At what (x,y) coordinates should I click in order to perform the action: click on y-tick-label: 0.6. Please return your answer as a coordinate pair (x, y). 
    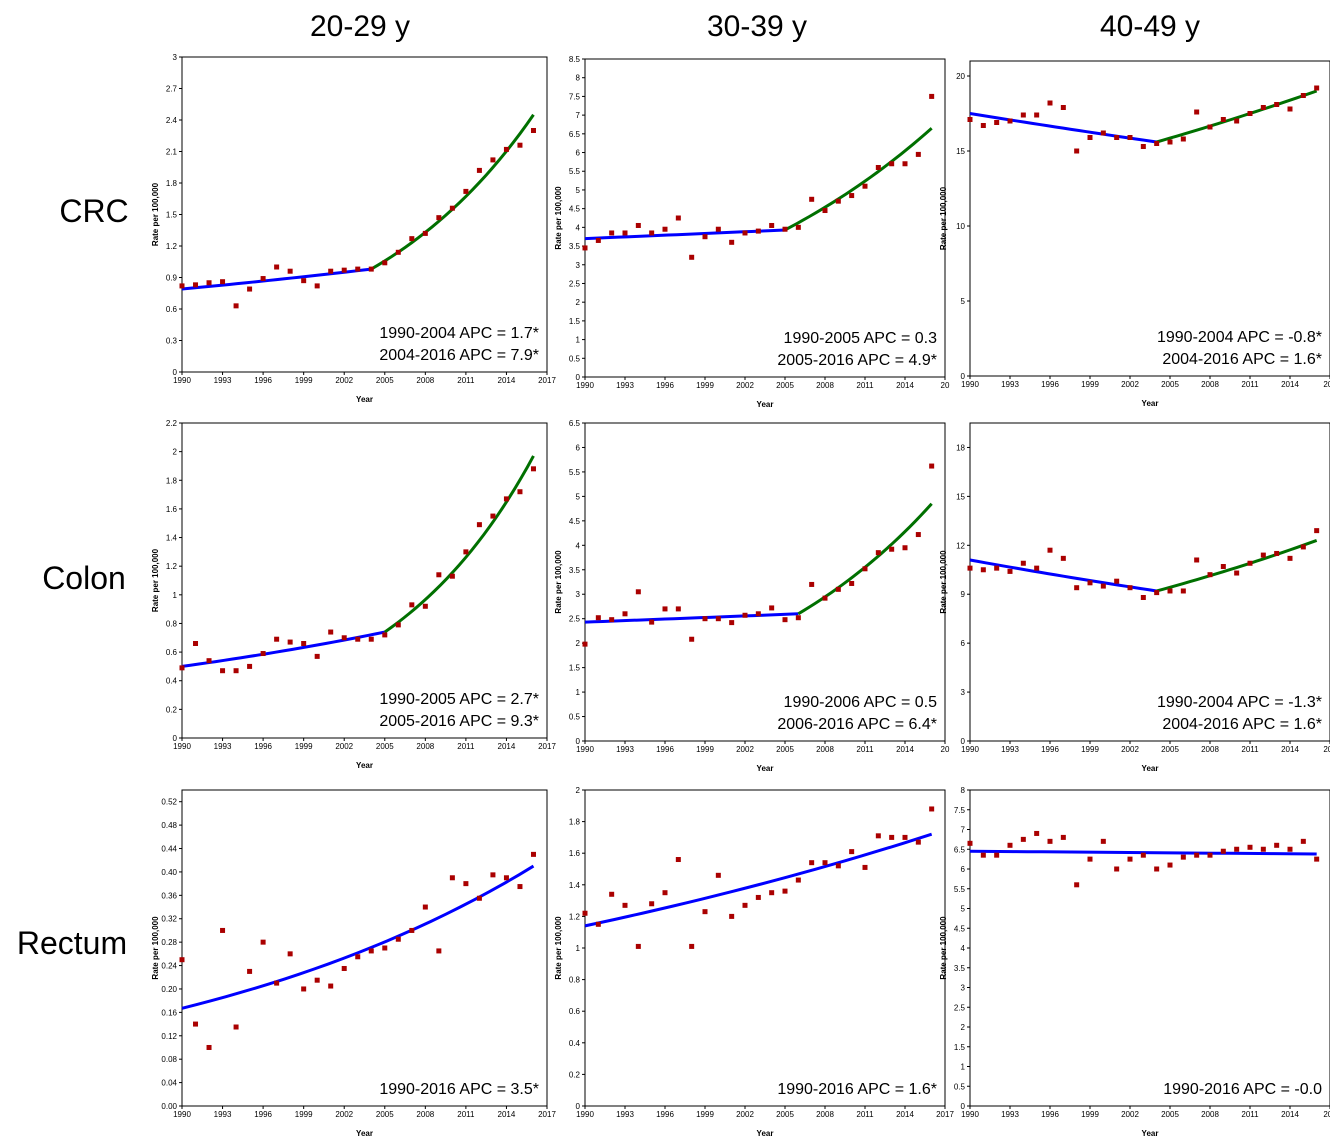
    Looking at the image, I should click on (172, 652).